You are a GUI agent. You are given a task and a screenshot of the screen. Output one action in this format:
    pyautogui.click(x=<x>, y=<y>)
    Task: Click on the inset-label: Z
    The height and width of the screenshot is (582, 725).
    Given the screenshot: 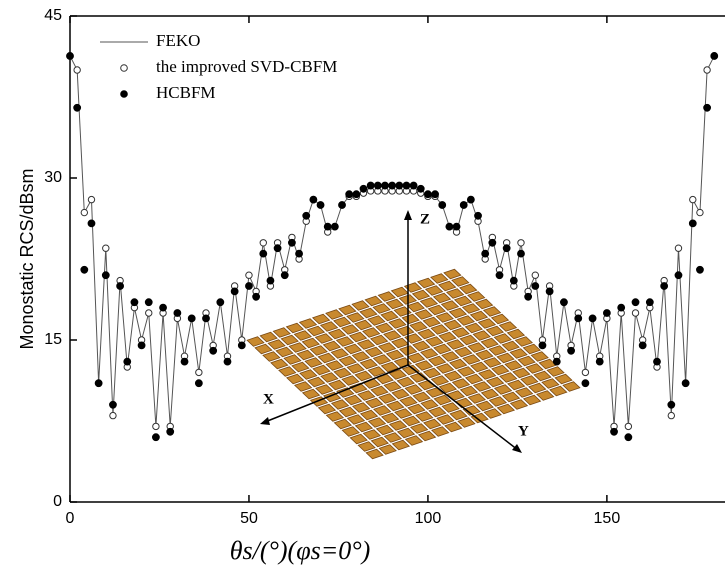 What is the action you would take?
    pyautogui.click(x=425, y=219)
    